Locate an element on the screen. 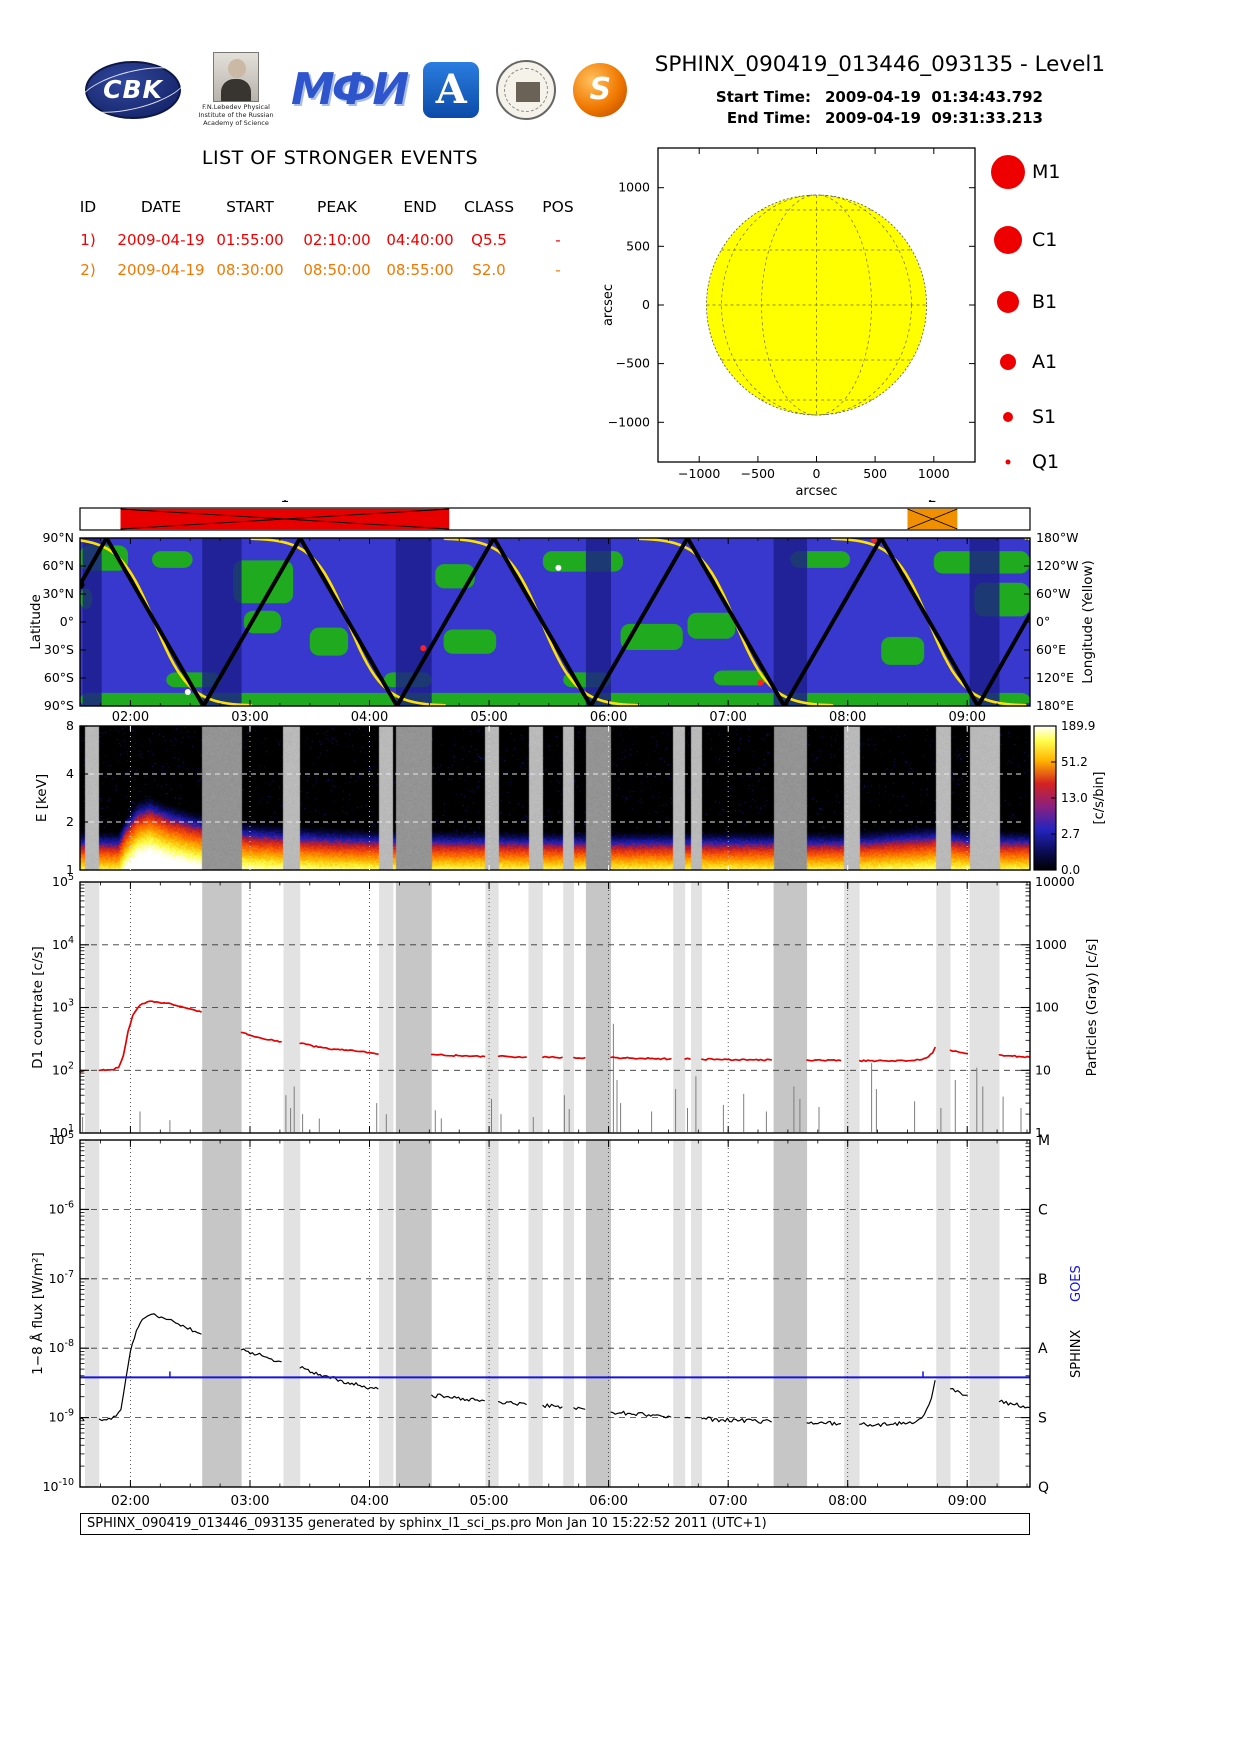  lebedev-portrait-image is located at coordinates (236, 77).